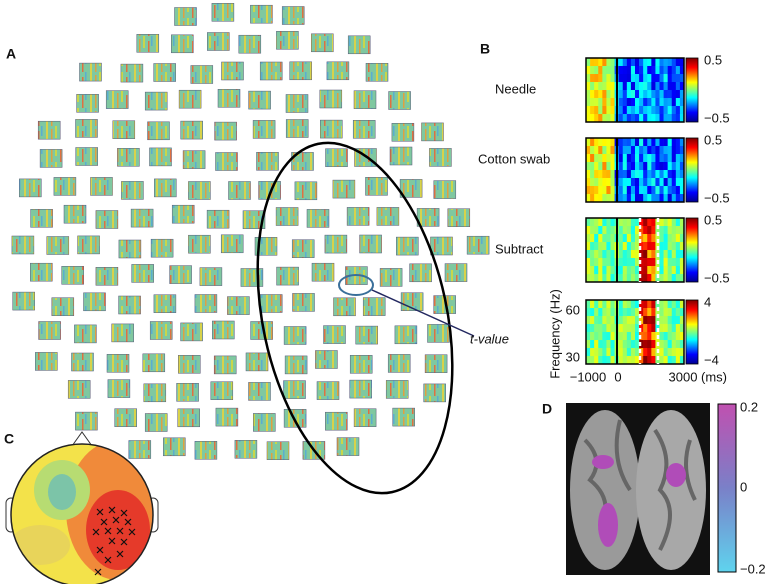 This screenshot has height=584, width=768. I want to click on colorbar, so click(692, 250).